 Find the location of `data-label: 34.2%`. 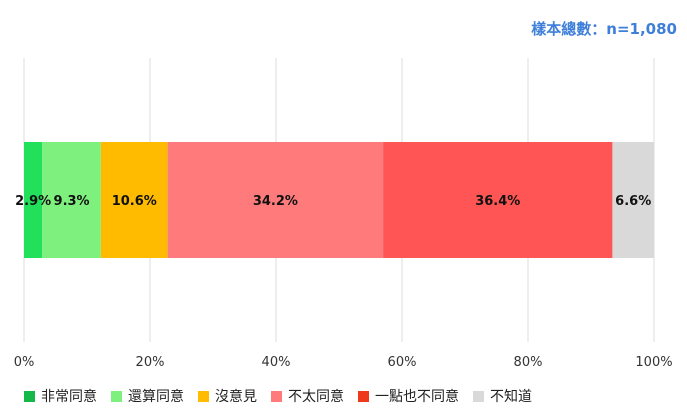

data-label: 34.2% is located at coordinates (275, 201).